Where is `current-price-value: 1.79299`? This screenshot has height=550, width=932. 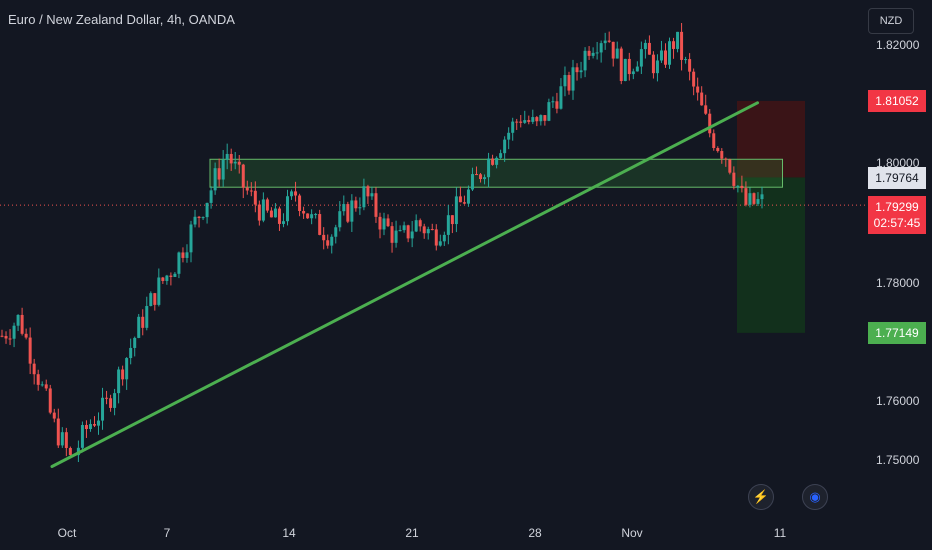 current-price-value: 1.79299 is located at coordinates (897, 207).